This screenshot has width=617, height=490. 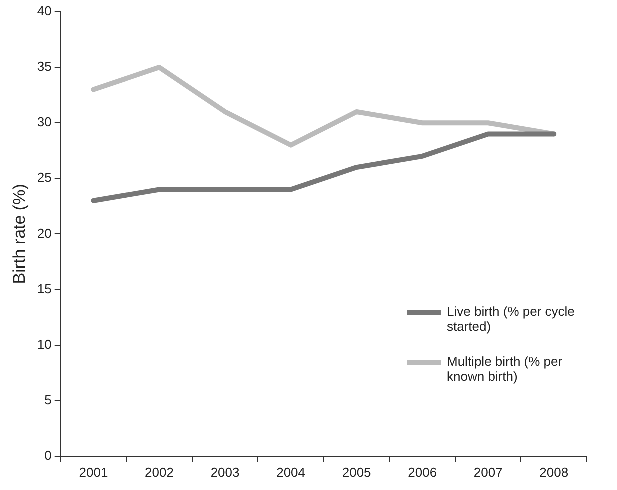 What do you see at coordinates (44, 122) in the screenshot?
I see `y-tick-label: 30` at bounding box center [44, 122].